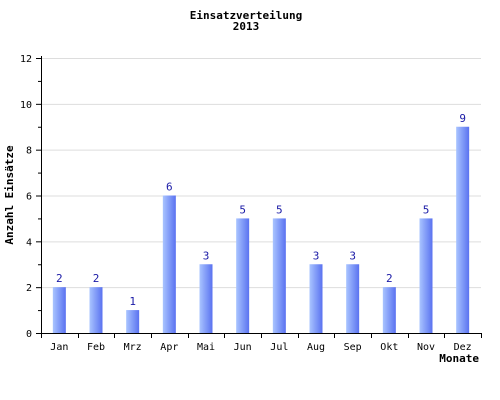  I want to click on bar-okt, so click(389, 310).